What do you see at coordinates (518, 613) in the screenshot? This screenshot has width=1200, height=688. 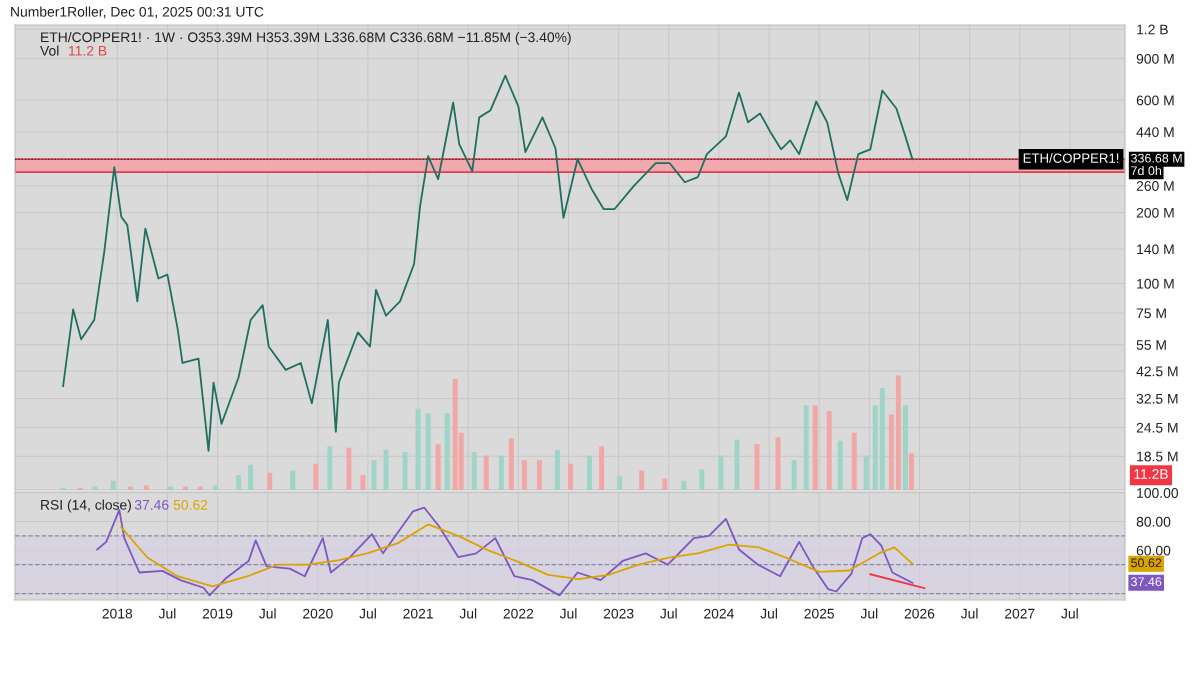 I see `x-tick-label: 2022` at bounding box center [518, 613].